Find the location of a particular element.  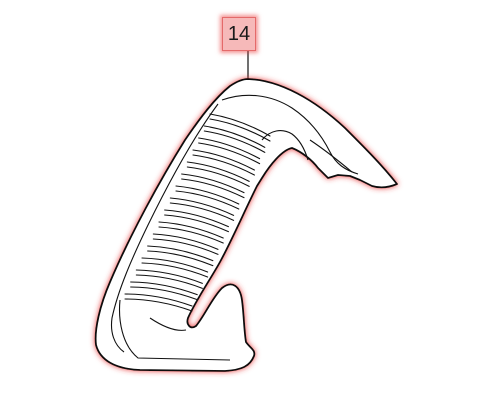

grille-slats is located at coordinates (197, 212).